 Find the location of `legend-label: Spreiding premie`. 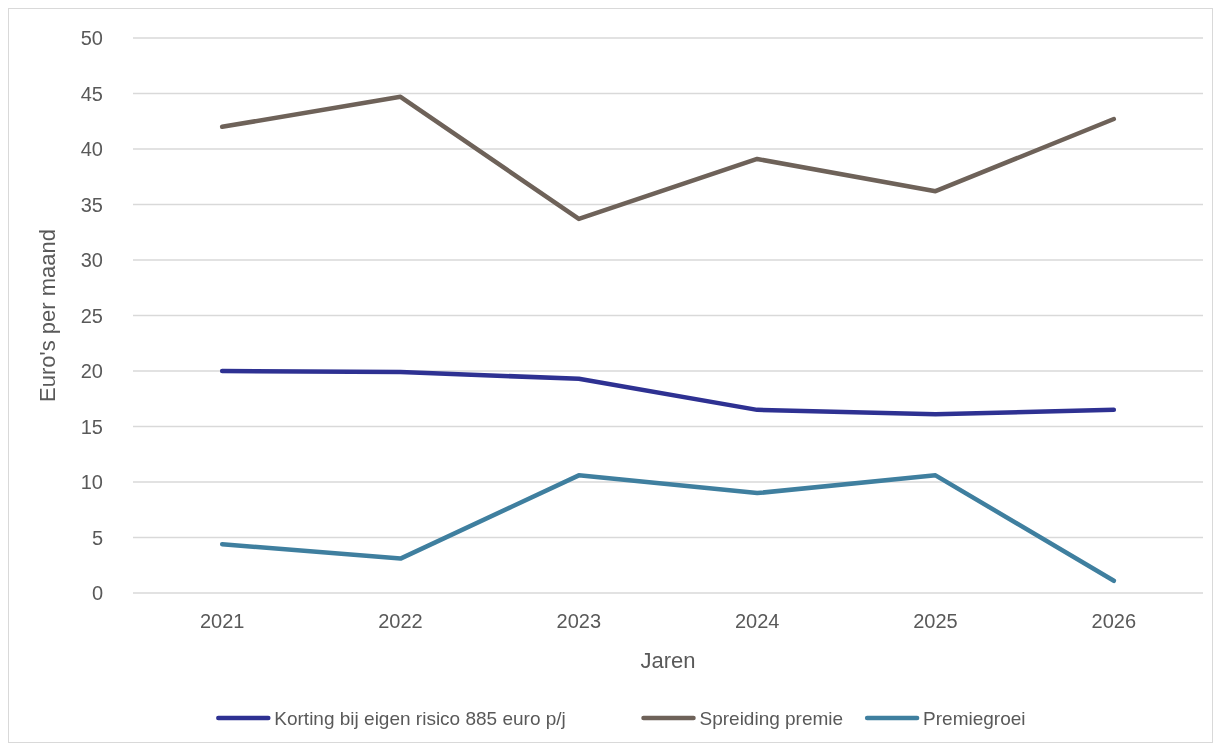

legend-label: Spreiding premie is located at coordinates (771, 718).